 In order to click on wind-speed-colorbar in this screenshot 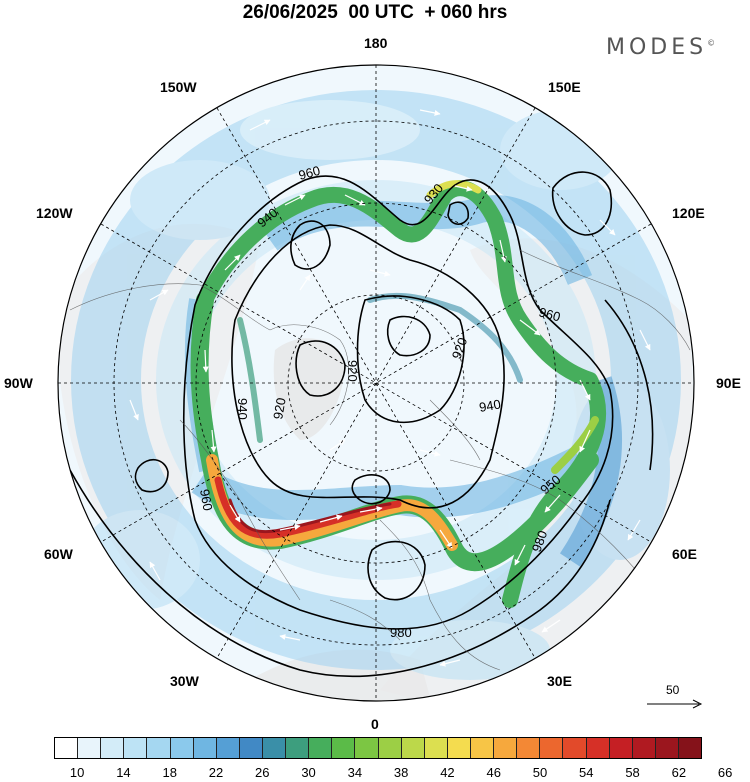, I will do `click(378, 748)`.